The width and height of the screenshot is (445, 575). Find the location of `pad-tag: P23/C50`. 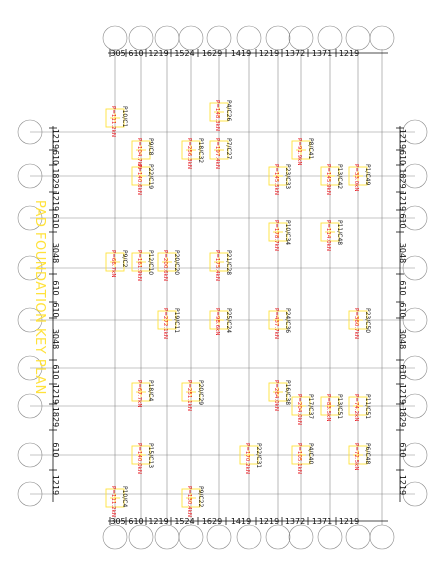

pad-tag: P23/C50 is located at coordinates (367, 320).